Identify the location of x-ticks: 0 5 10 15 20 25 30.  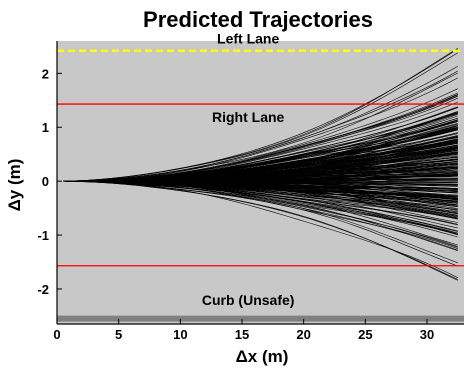
(243, 330).